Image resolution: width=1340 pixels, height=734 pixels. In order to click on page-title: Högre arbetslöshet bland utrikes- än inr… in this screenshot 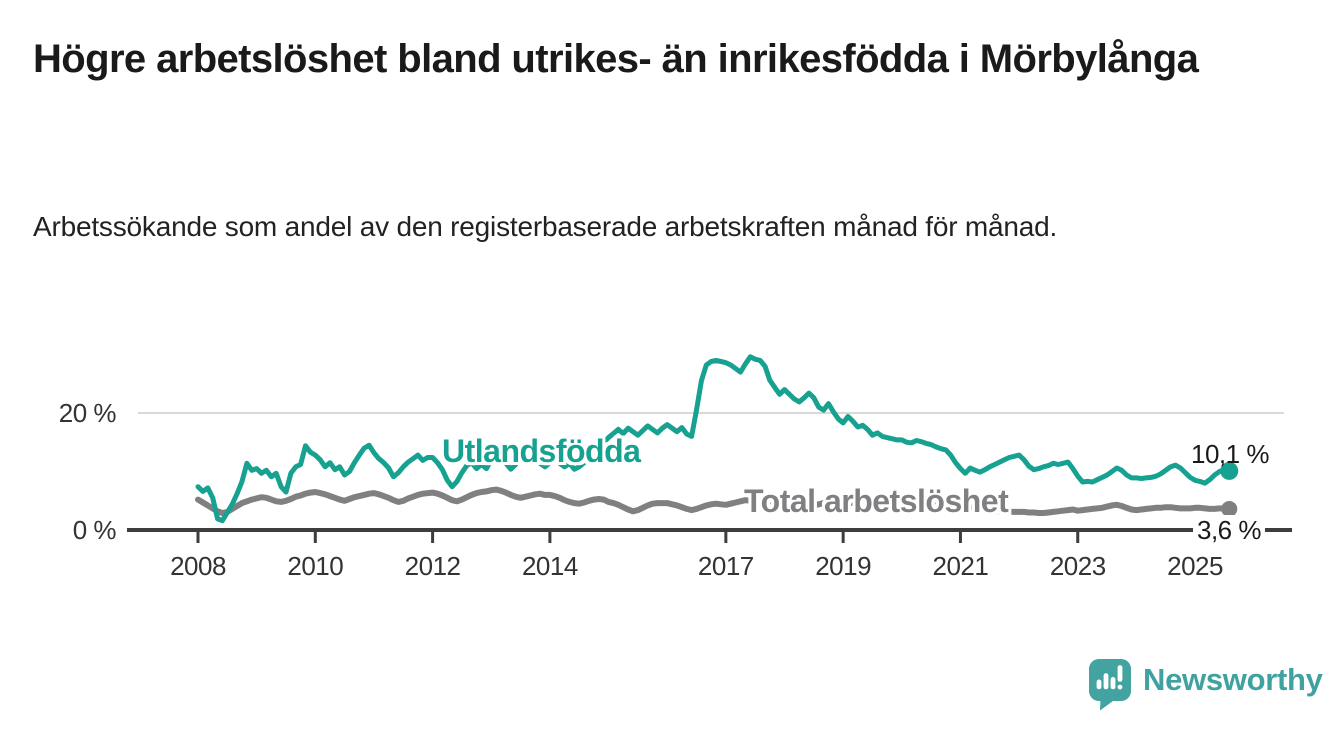, I will do `click(616, 59)`.